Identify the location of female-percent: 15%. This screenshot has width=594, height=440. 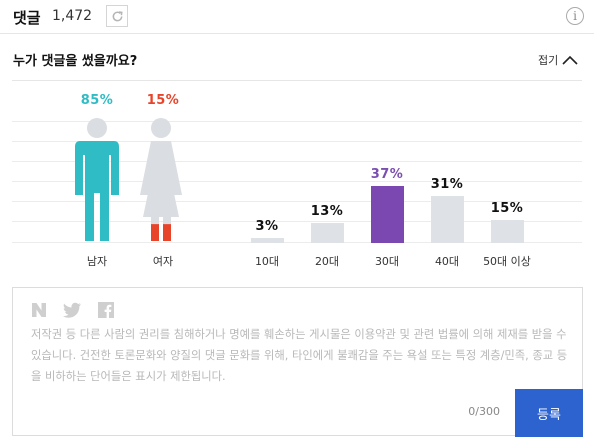
(163, 100).